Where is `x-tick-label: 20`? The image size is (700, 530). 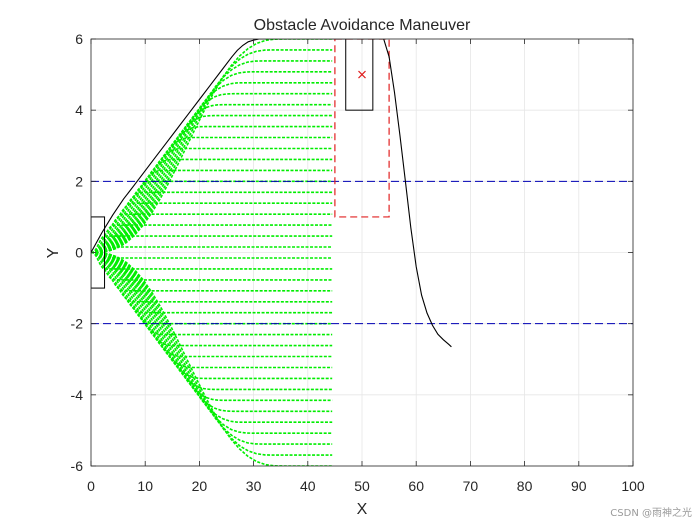 x-tick-label: 20 is located at coordinates (200, 486).